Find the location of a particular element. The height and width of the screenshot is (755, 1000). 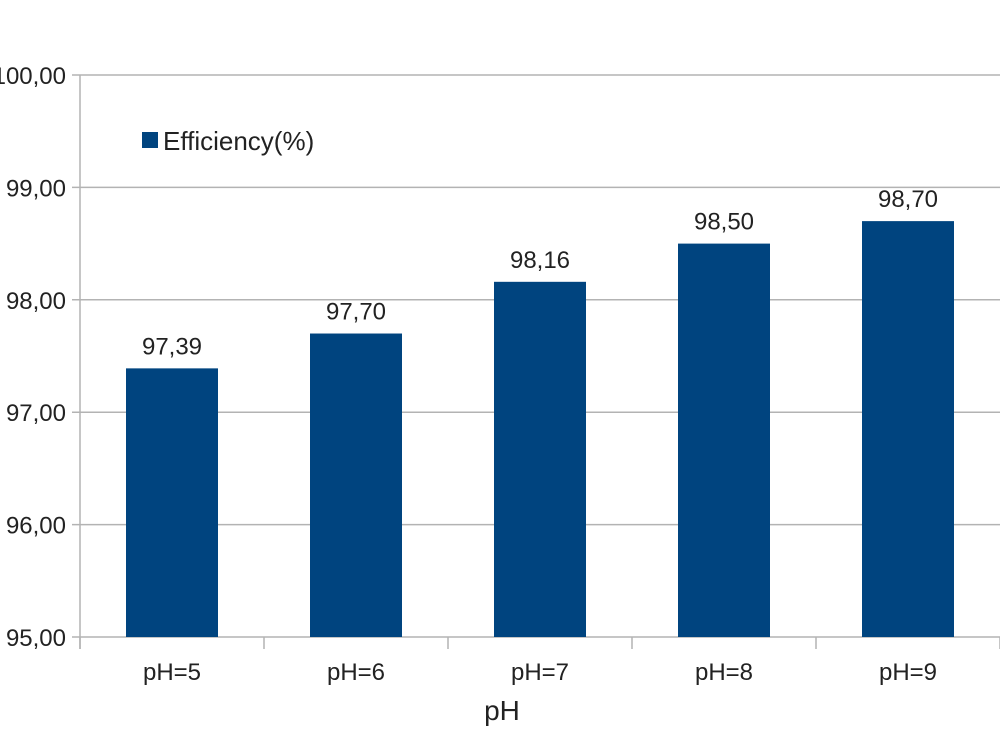

y-tick-label: 99,00 is located at coordinates (36, 188).